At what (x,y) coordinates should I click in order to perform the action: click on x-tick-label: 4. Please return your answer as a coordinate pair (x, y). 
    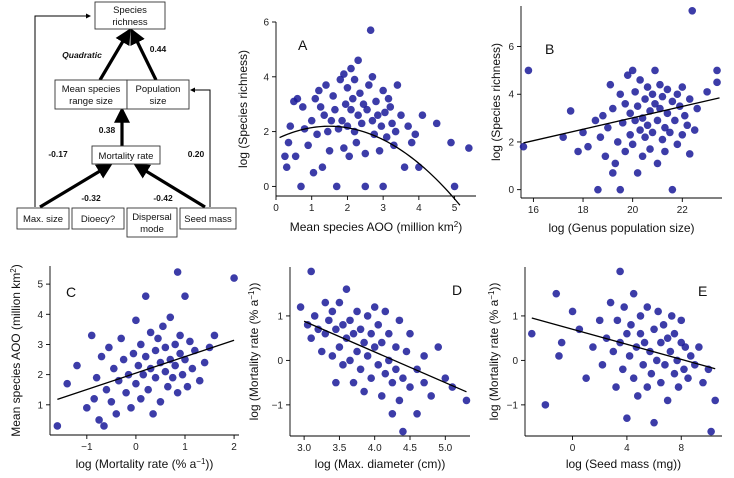
    Looking at the image, I should click on (627, 448).